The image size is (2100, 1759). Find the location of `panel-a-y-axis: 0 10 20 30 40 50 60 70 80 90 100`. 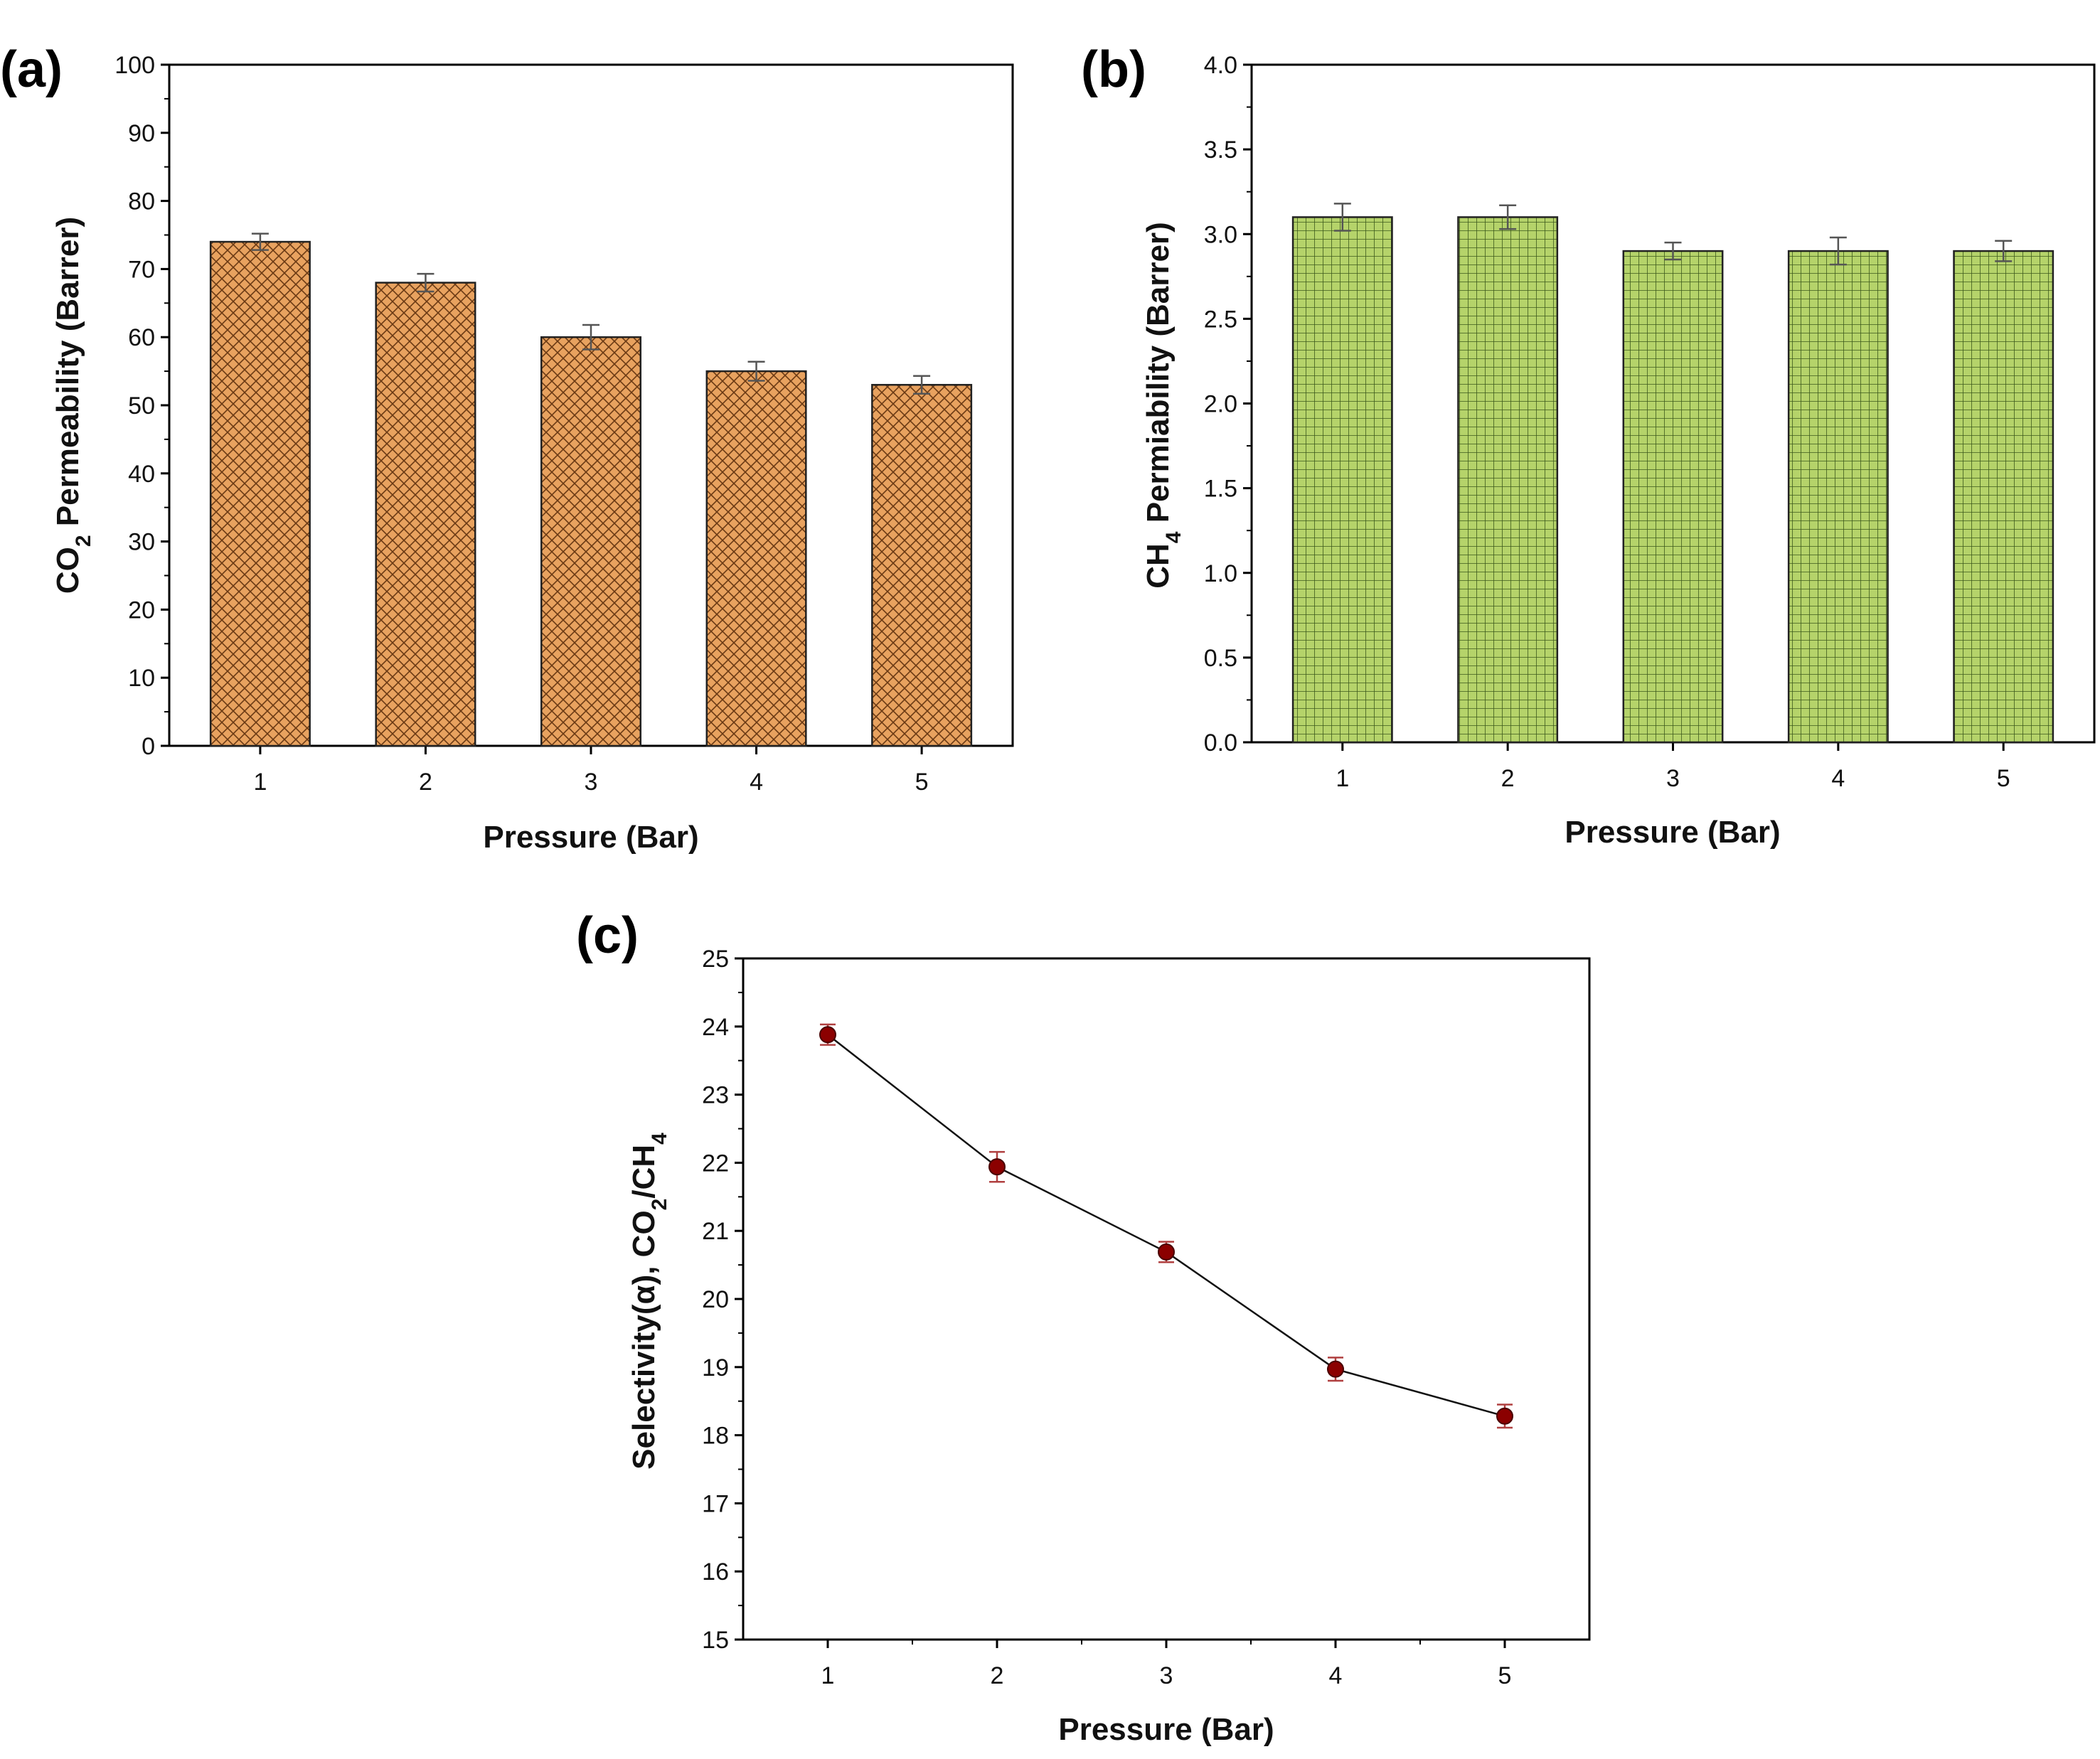

panel-a-y-axis: 0 10 20 30 40 50 60 70 80 90 100 is located at coordinates (141, 406).